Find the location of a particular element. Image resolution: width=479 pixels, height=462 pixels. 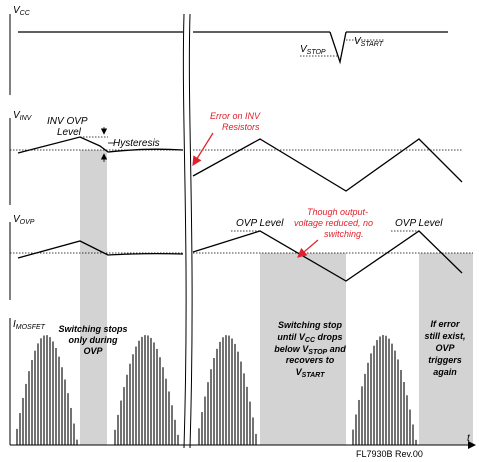

svg-text: only during is located at coordinates (93, 340).